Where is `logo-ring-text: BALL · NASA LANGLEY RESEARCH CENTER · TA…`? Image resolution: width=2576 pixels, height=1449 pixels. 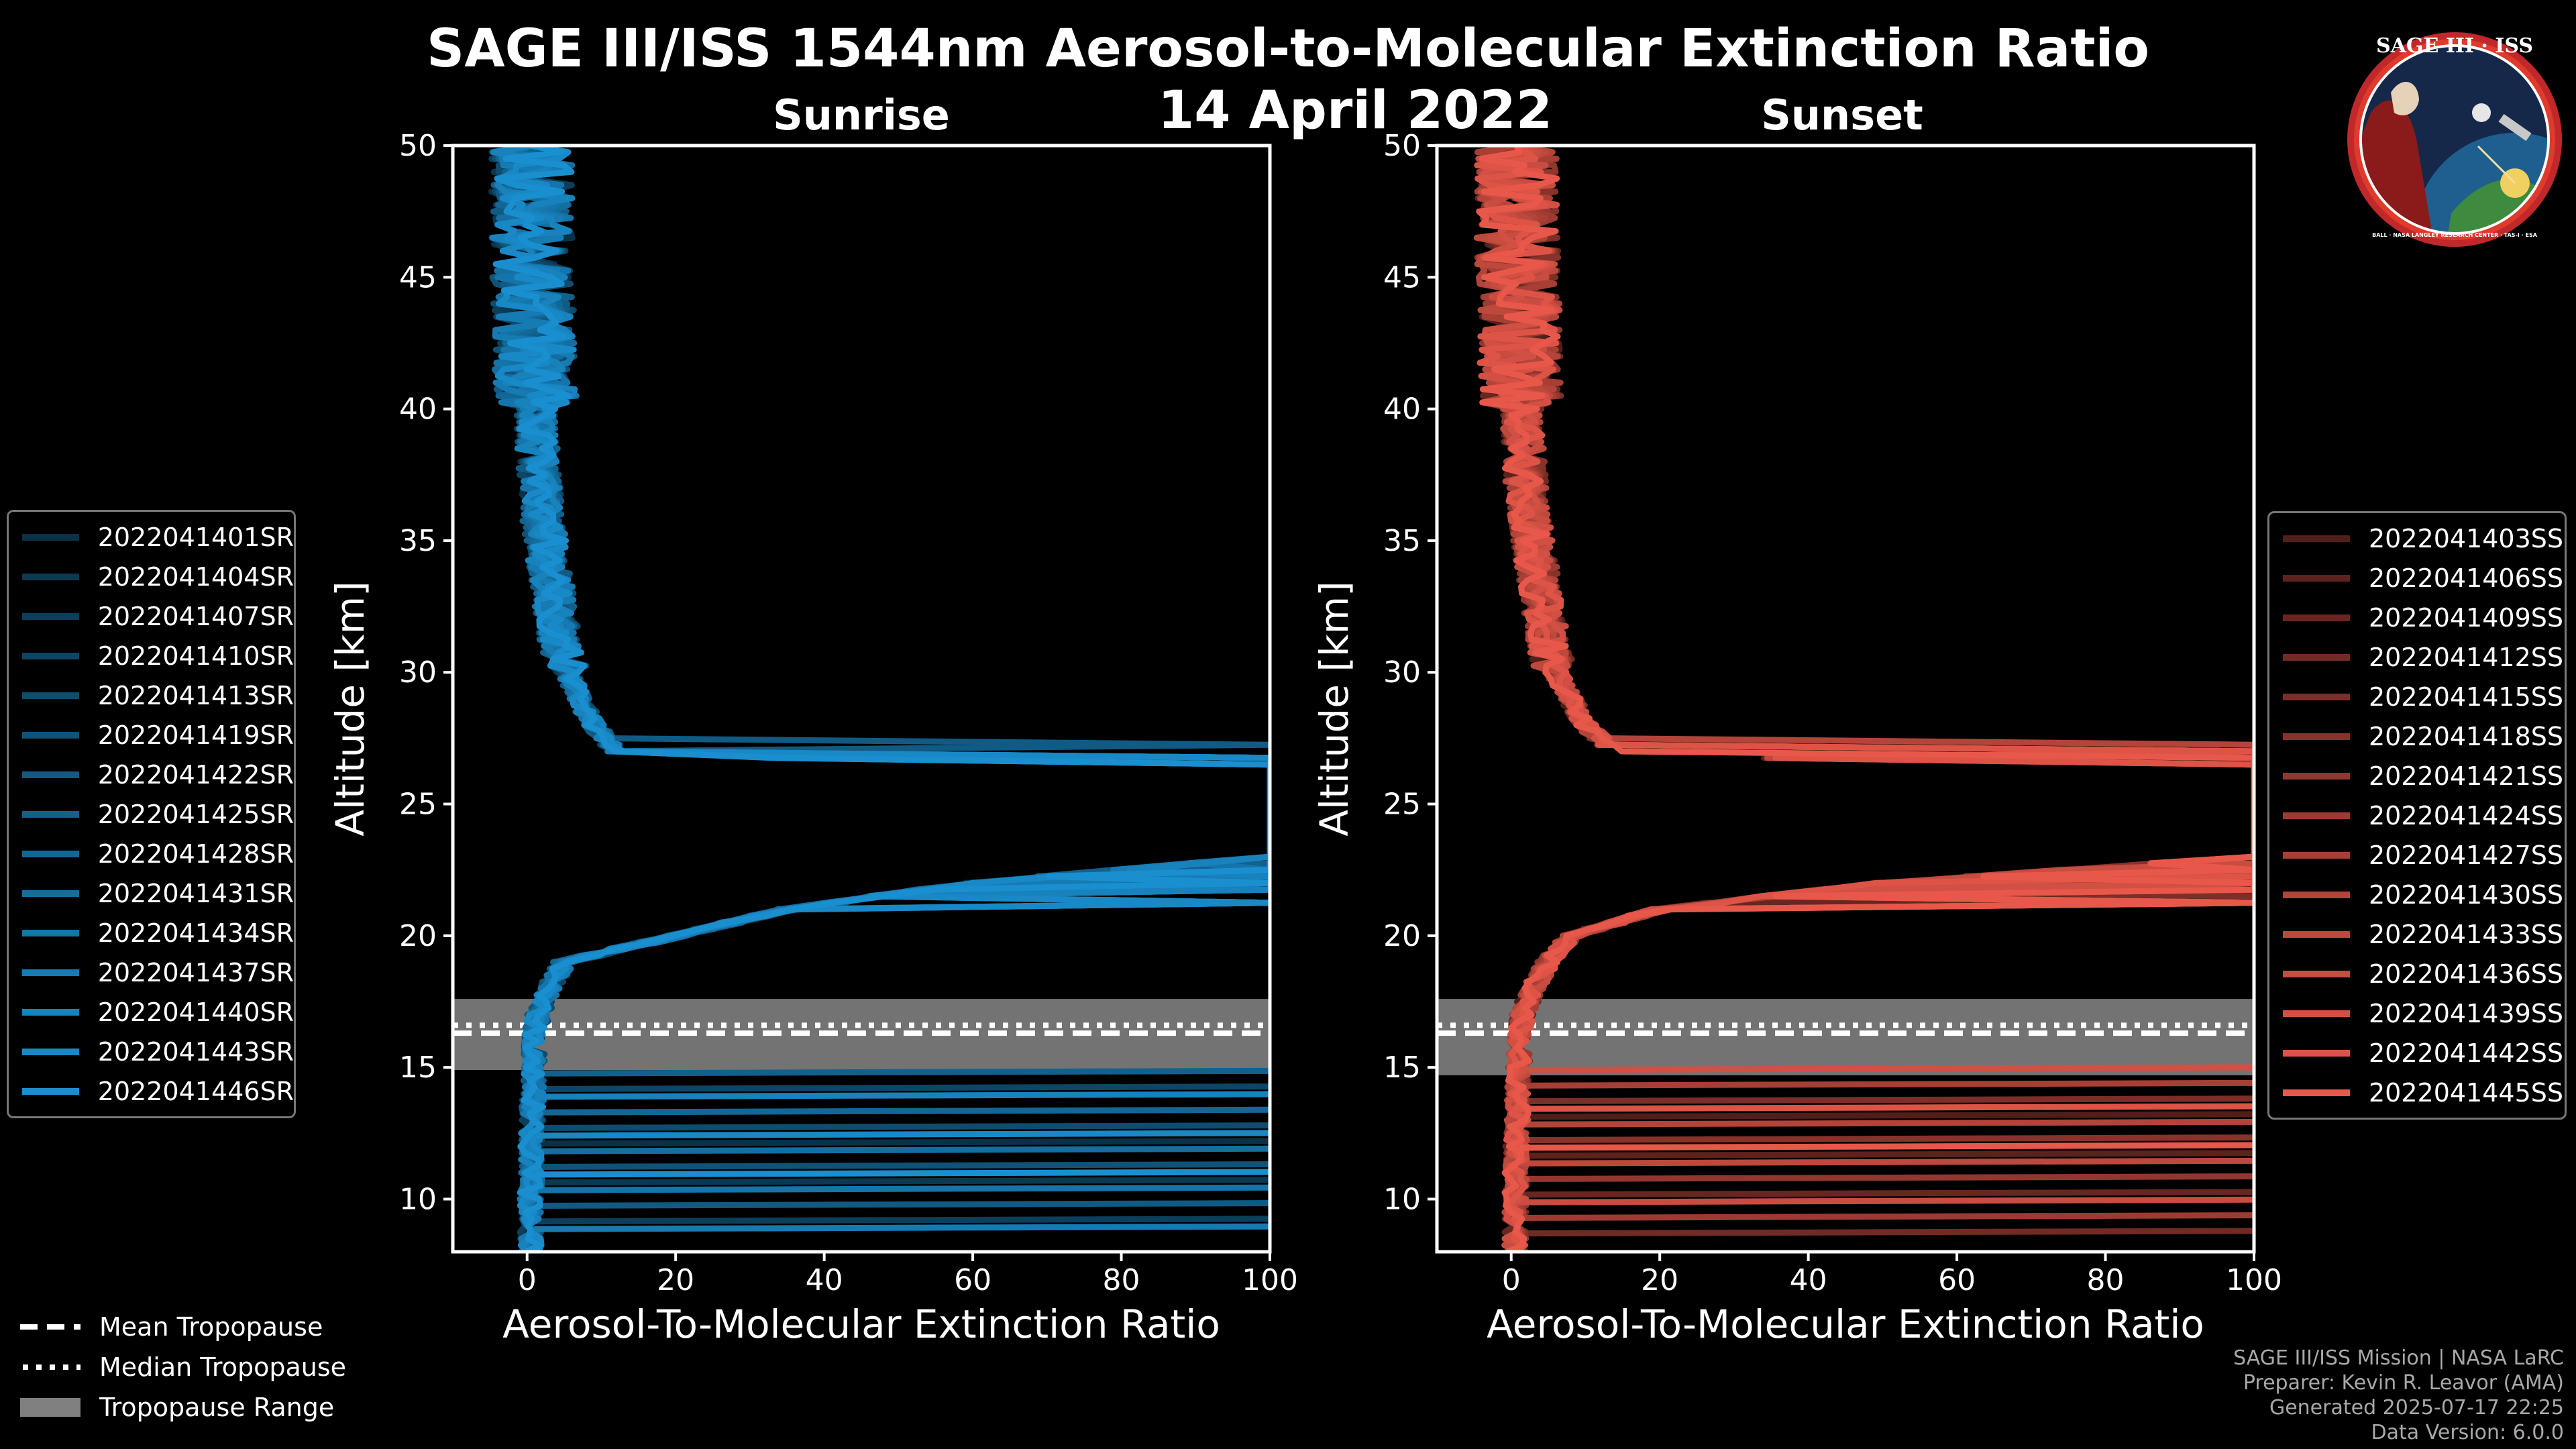
logo-ring-text: BALL · NASA LANGLEY RESEARCH CENTER · TA… is located at coordinates (2455, 235).